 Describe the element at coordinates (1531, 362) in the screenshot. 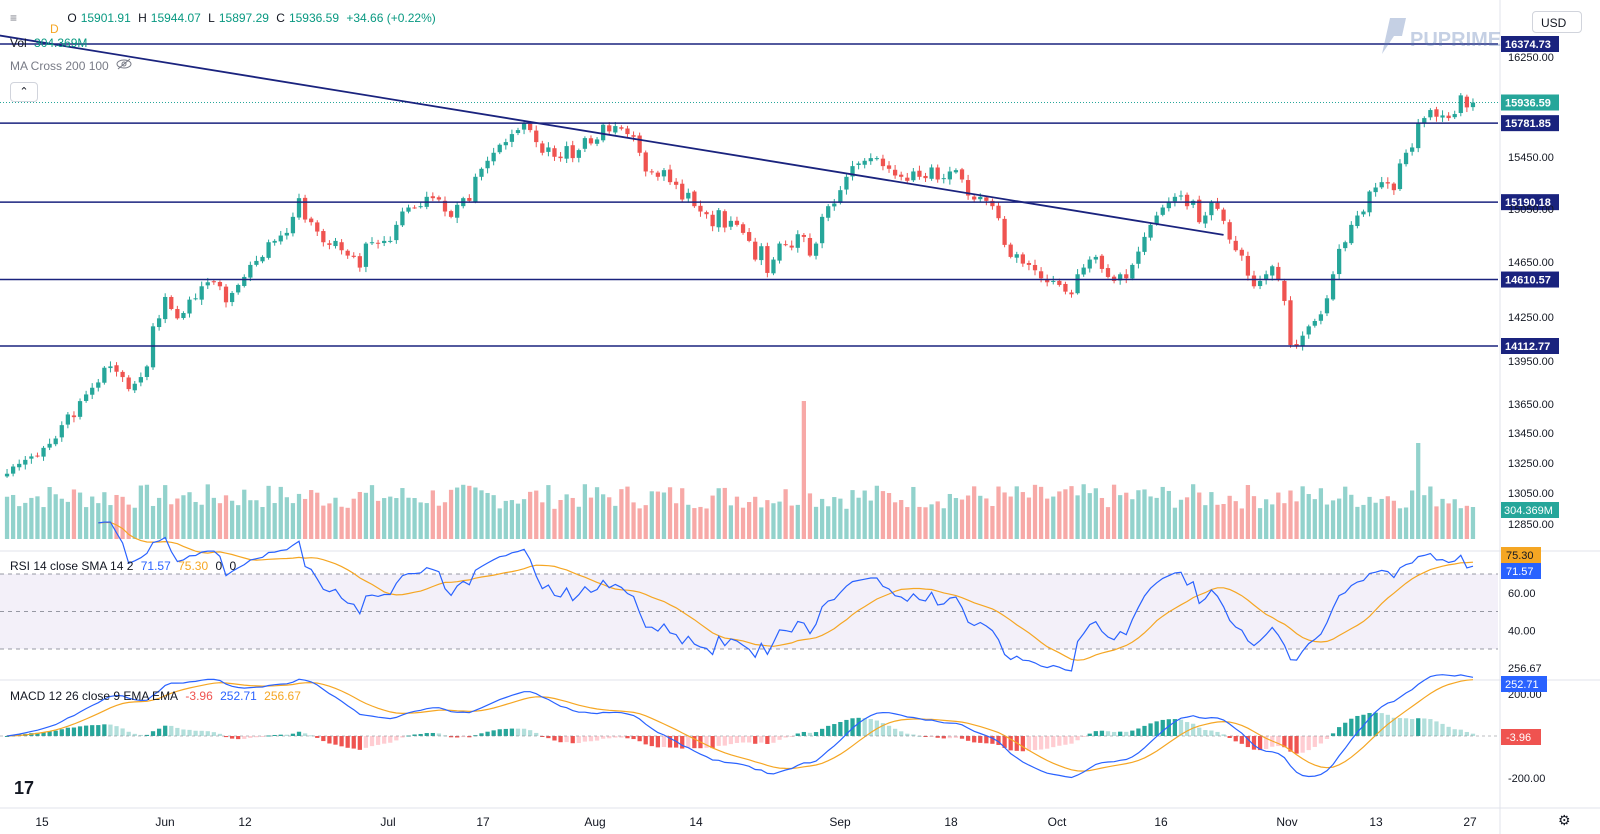

I see `price-tick-label: 13950.00` at that location.